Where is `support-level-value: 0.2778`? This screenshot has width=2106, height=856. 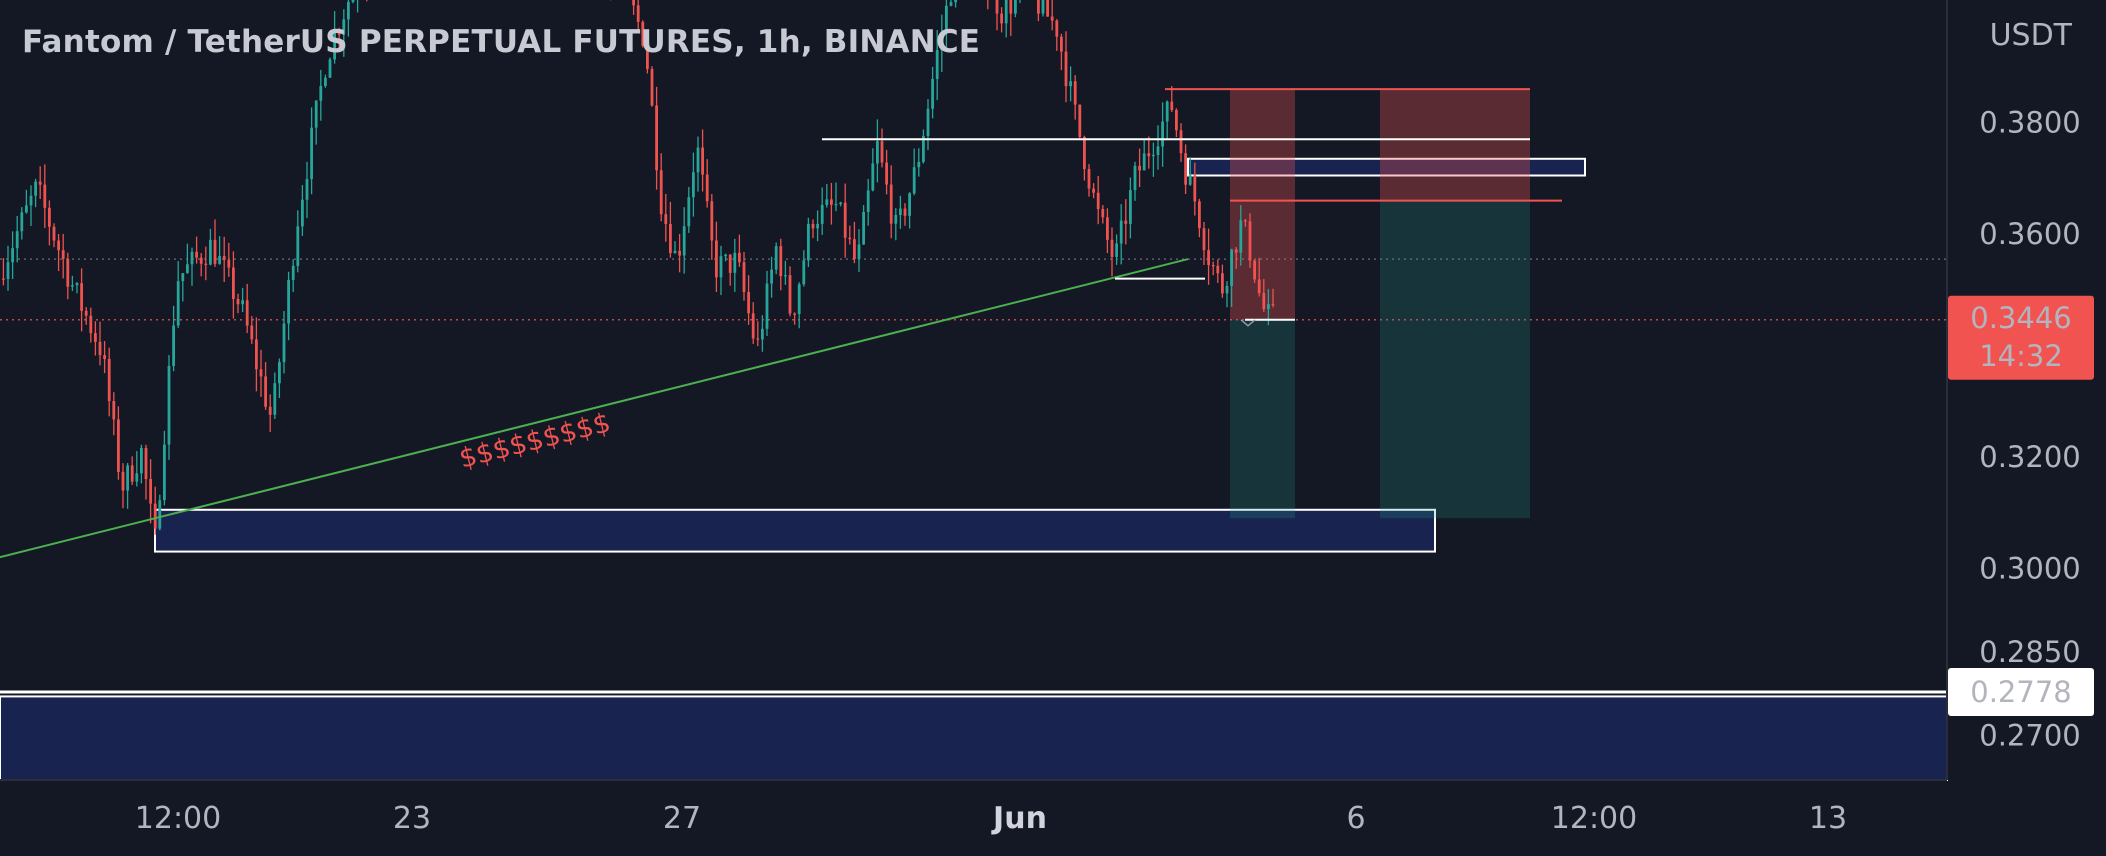 support-level-value: 0.2778 is located at coordinates (2020, 692).